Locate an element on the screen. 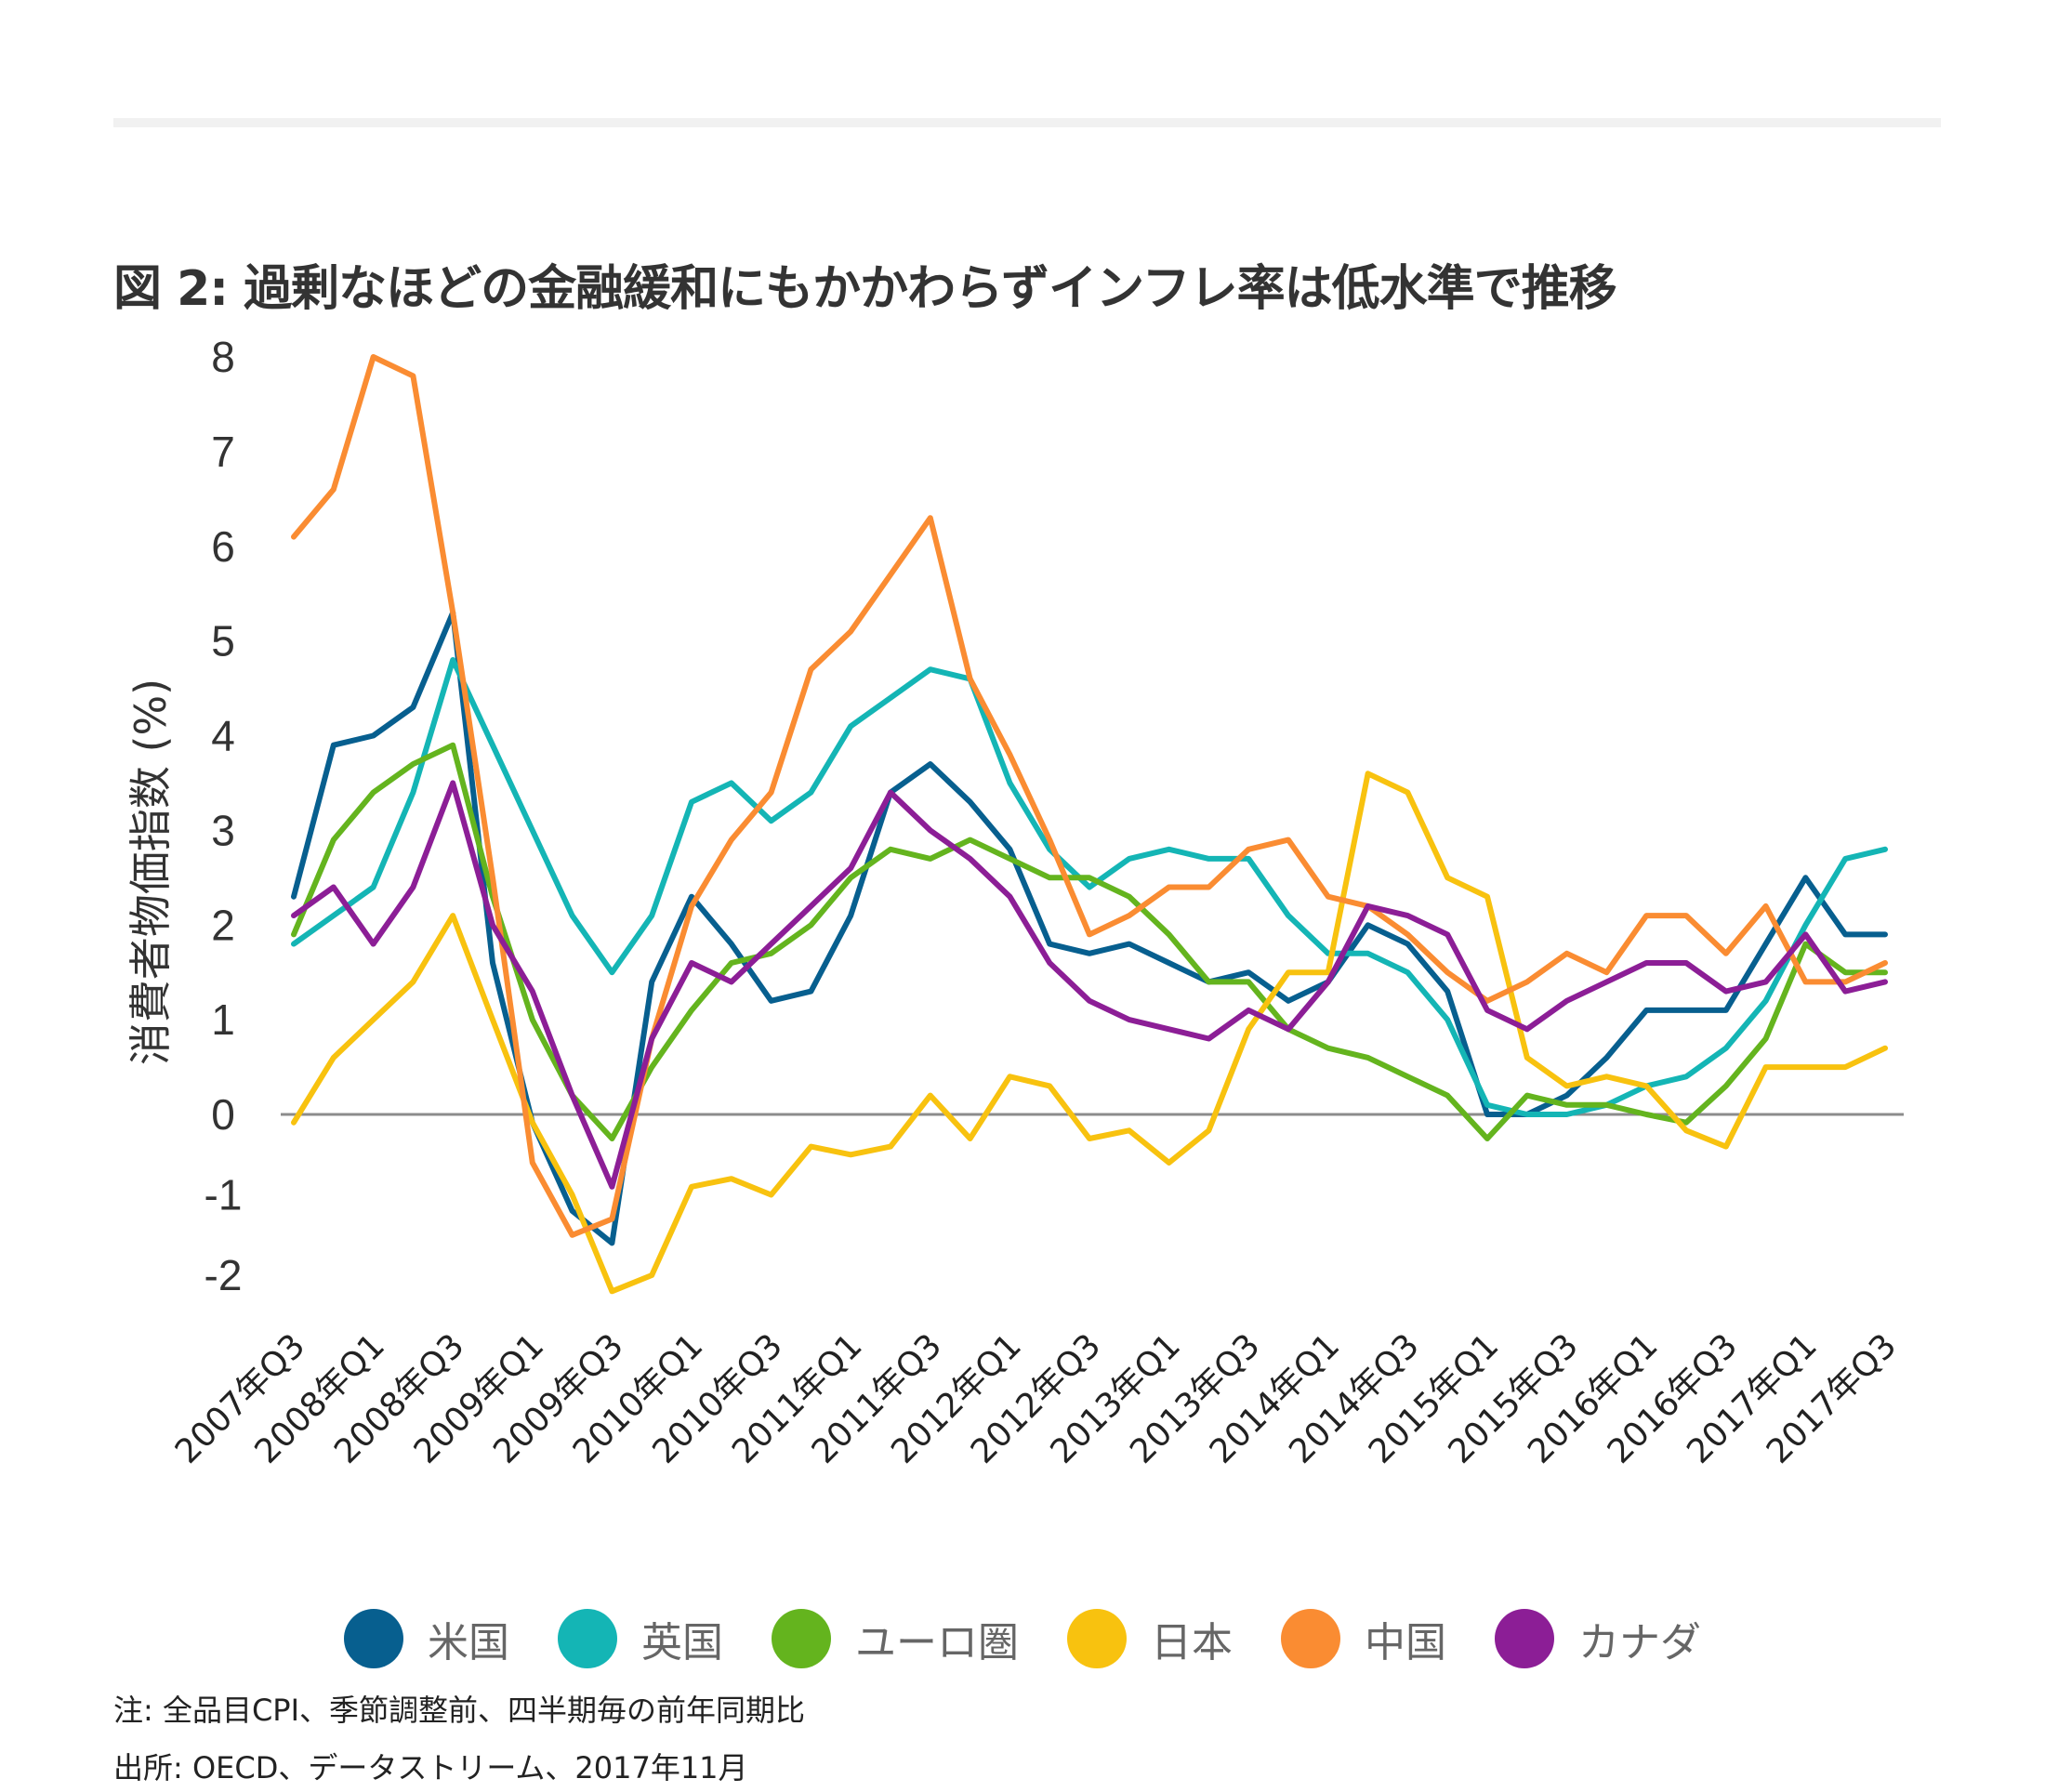  y-tick-label: 8 is located at coordinates (223, 357).